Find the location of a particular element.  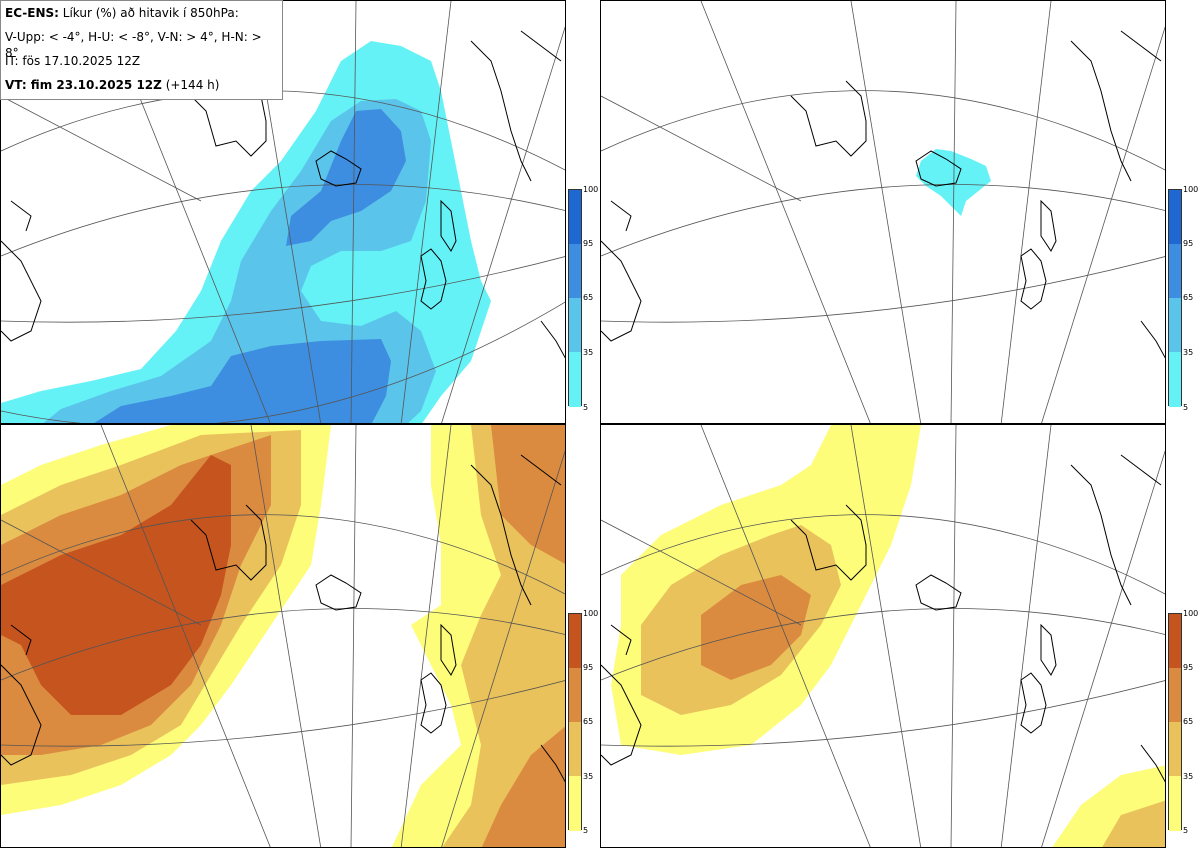

colorbar-warm-lower-right is located at coordinates (1175, 722).